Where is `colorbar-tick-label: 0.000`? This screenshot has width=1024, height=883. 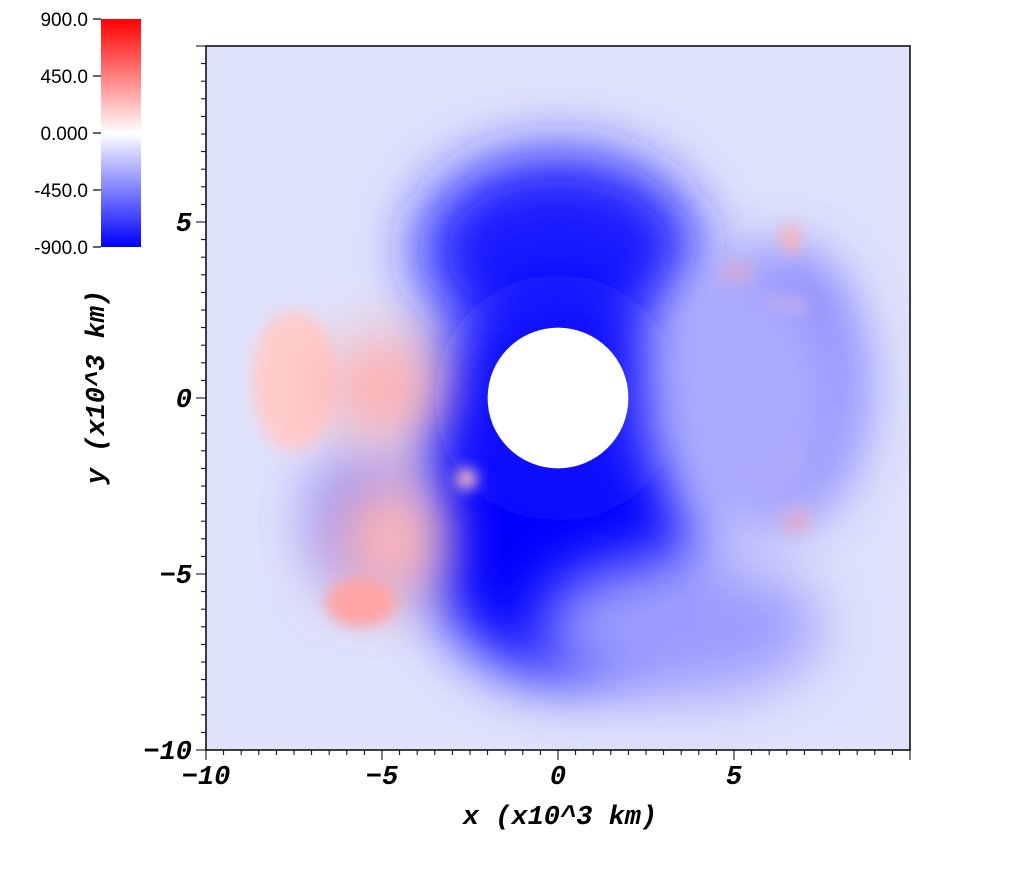
colorbar-tick-label: 0.000 is located at coordinates (64, 134).